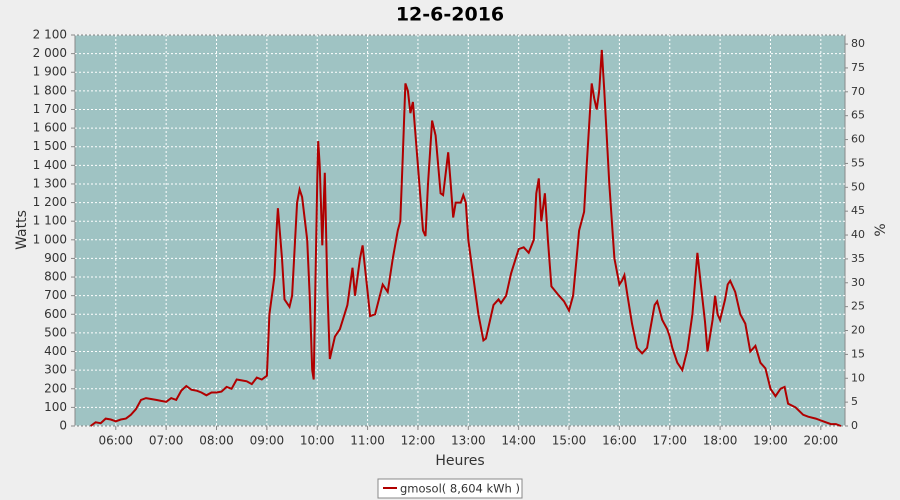 This screenshot has width=900, height=500. I want to click on y-tick-label: 200, so click(55, 388).